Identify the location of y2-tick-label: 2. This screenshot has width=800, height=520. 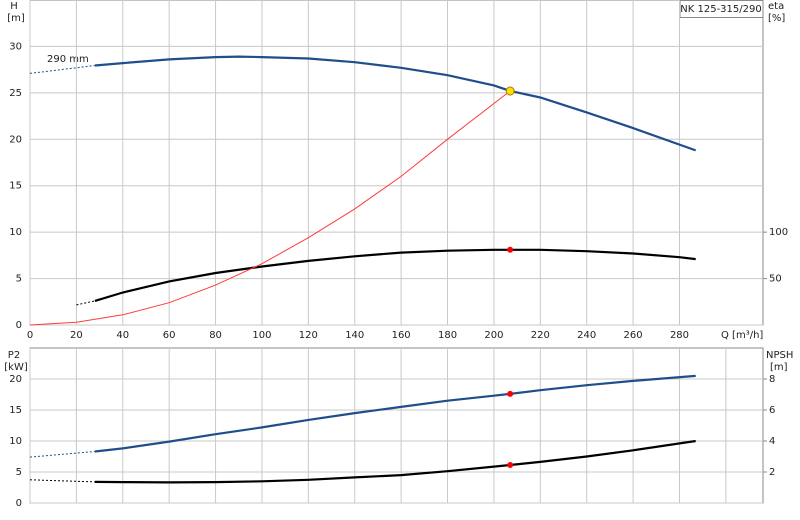
(772, 472).